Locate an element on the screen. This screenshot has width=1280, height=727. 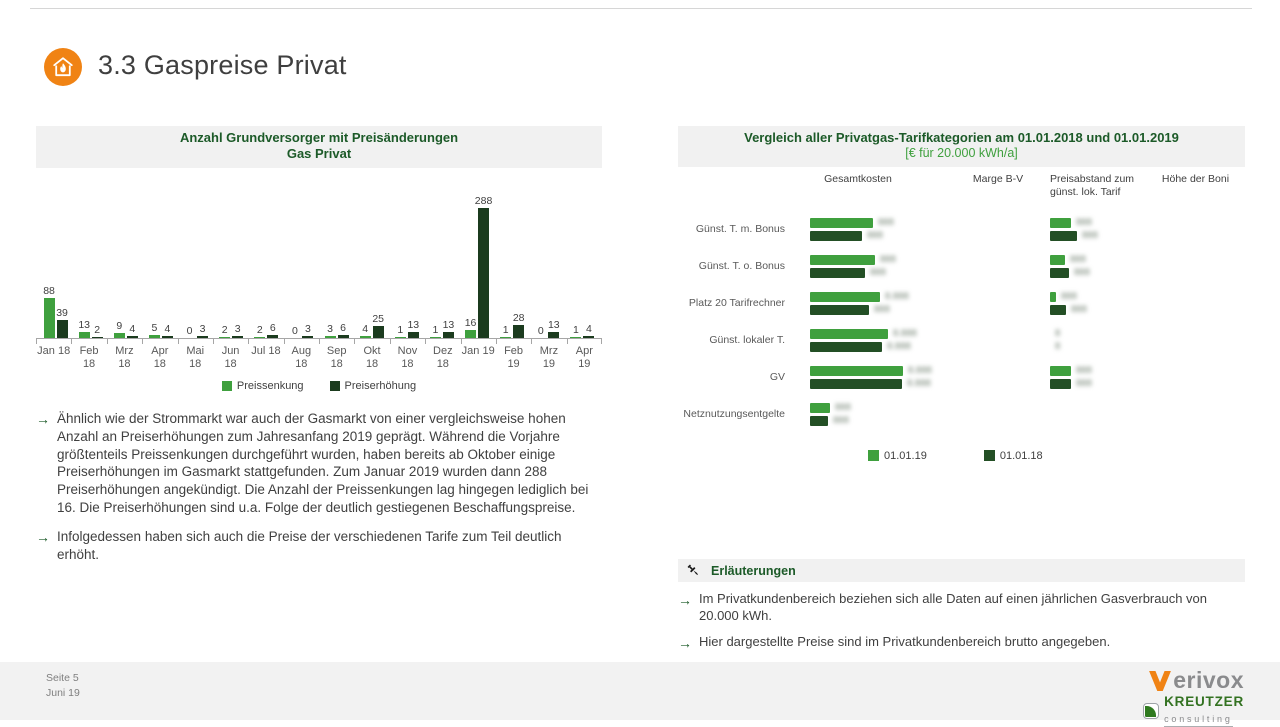
legend-label: 01.01.19 is located at coordinates (905, 455).